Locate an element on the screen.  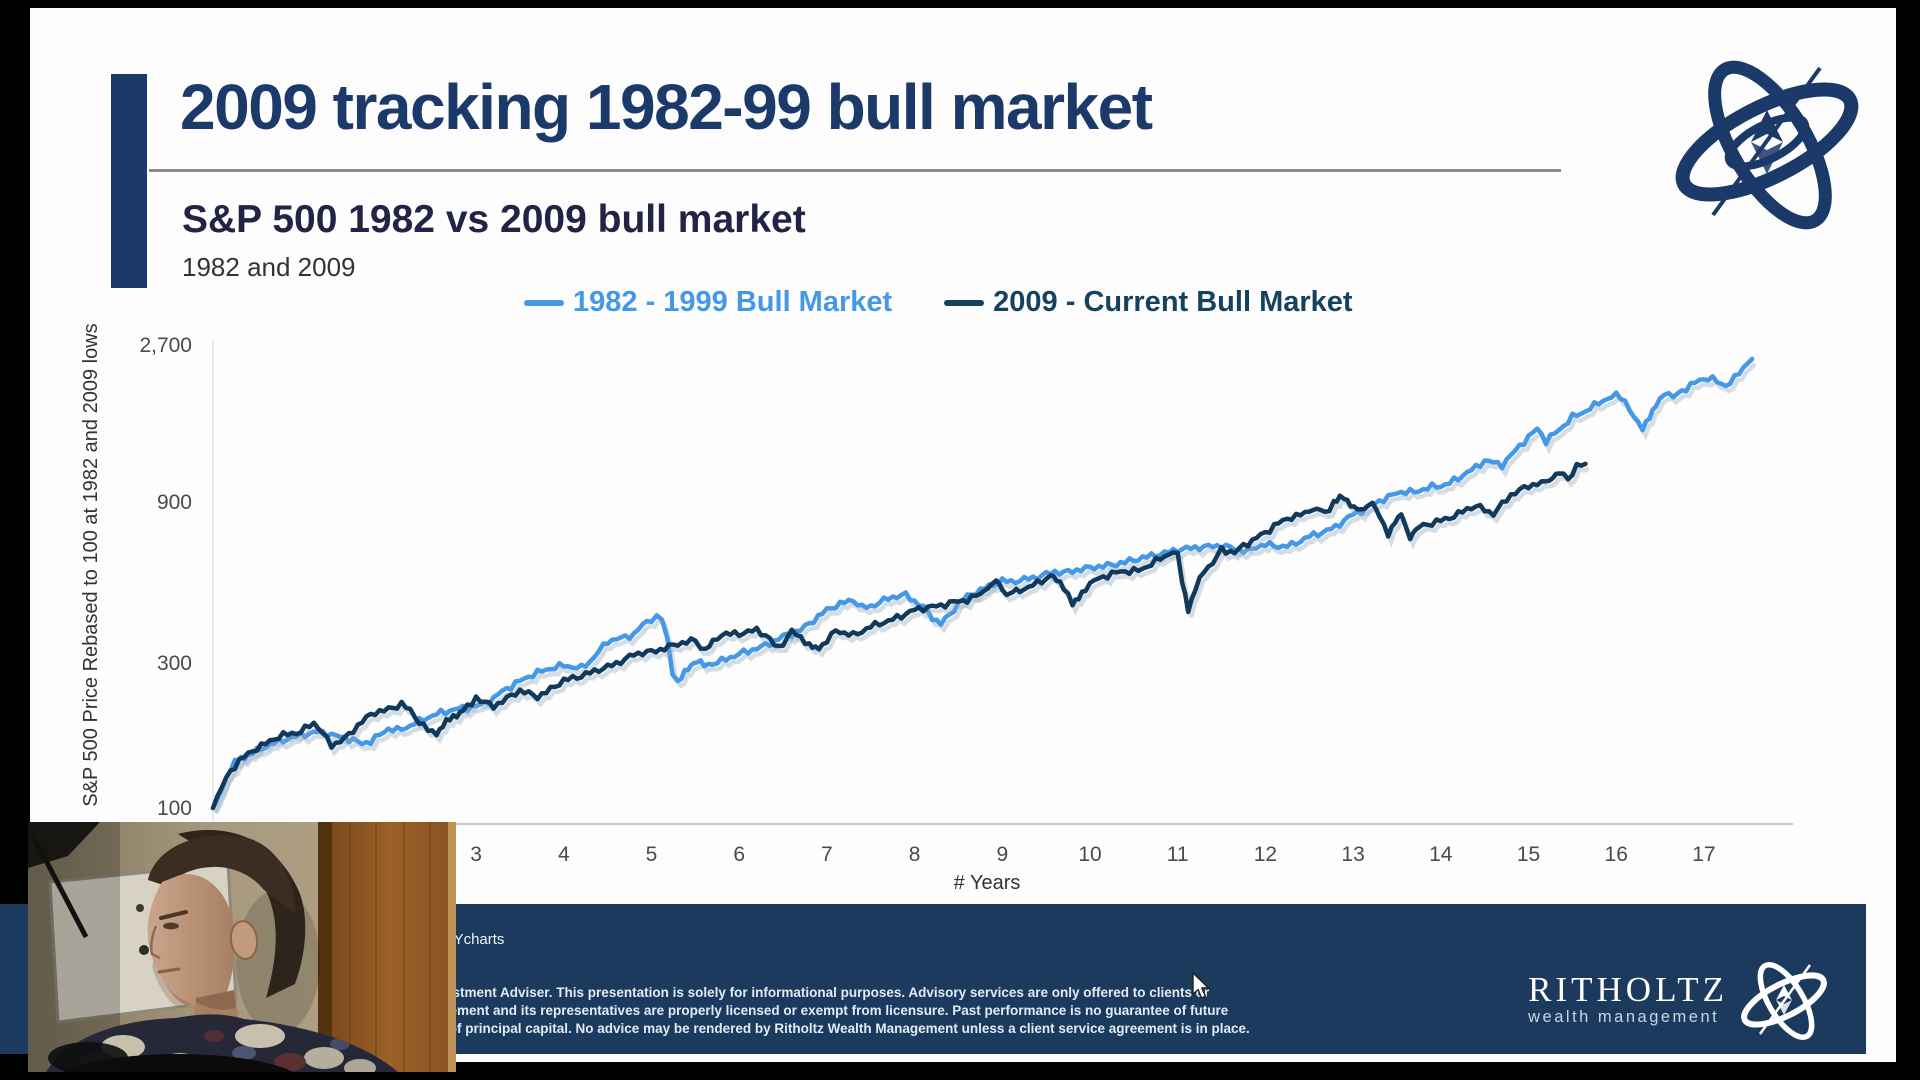
legend-item-1982-bull: 1982 - 1999 Bull Market is located at coordinates (708, 302).